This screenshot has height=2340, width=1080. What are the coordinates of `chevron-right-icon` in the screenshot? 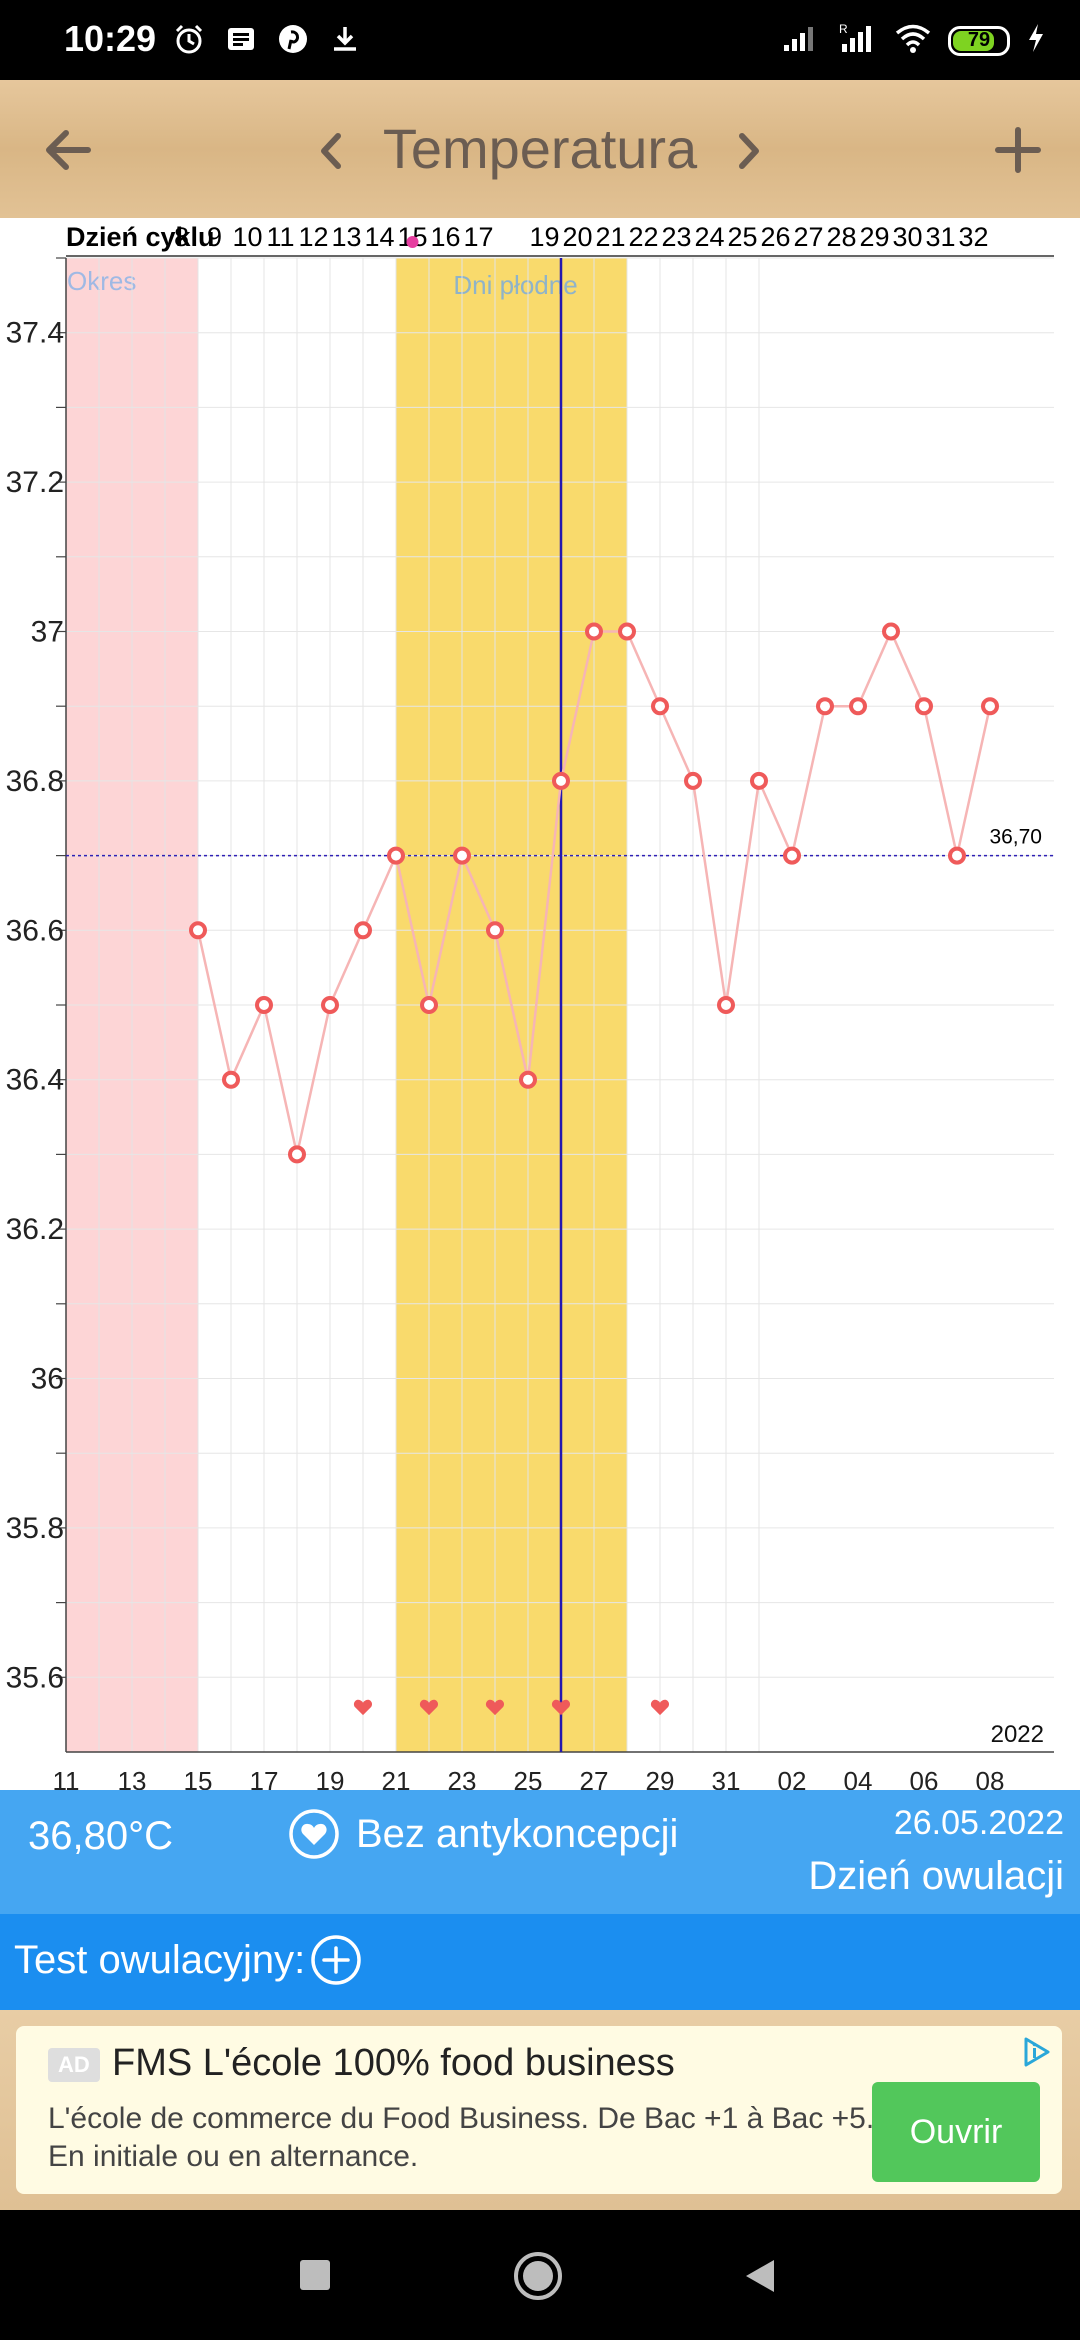 It's located at (750, 151).